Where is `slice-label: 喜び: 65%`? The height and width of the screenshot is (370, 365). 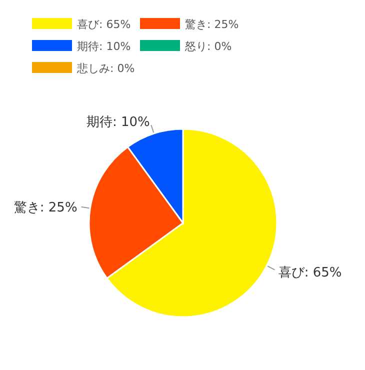 slice-label: 喜び: 65% is located at coordinates (310, 273).